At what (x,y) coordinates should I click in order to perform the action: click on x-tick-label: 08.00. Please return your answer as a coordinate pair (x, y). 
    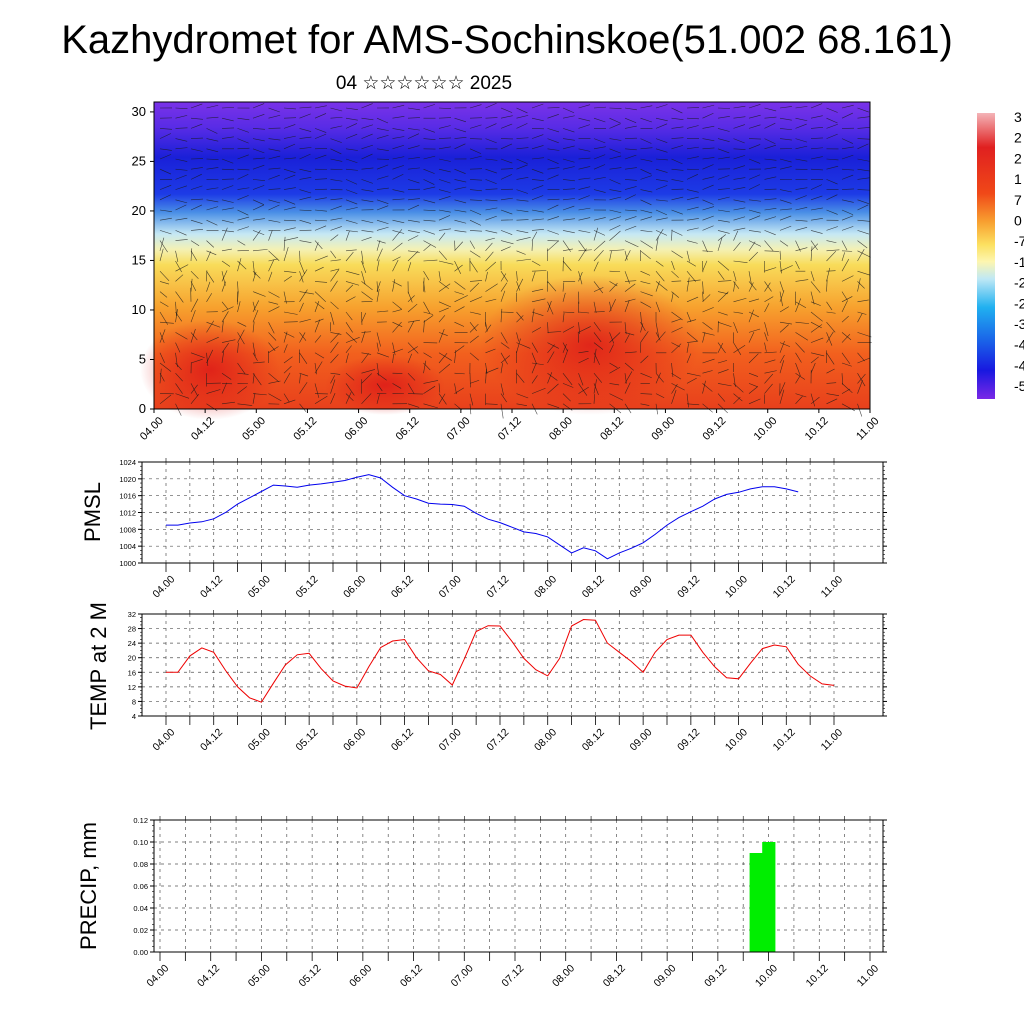
    Looking at the image, I should click on (561, 429).